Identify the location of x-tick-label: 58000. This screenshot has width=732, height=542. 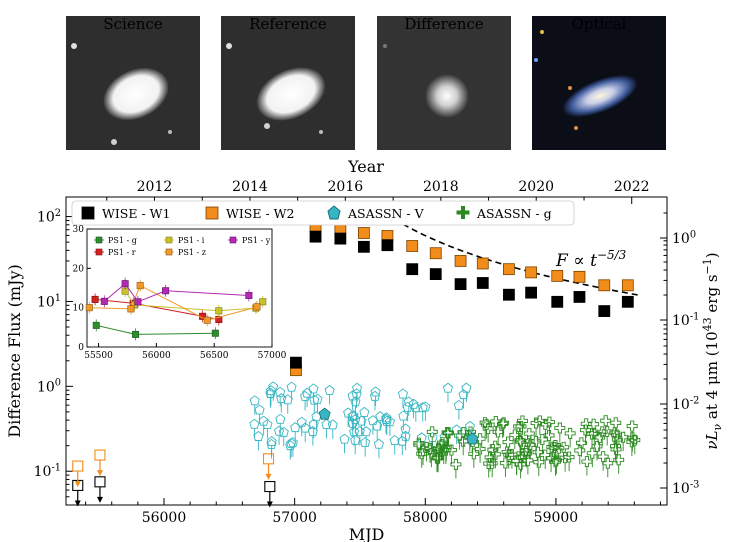
(425, 518).